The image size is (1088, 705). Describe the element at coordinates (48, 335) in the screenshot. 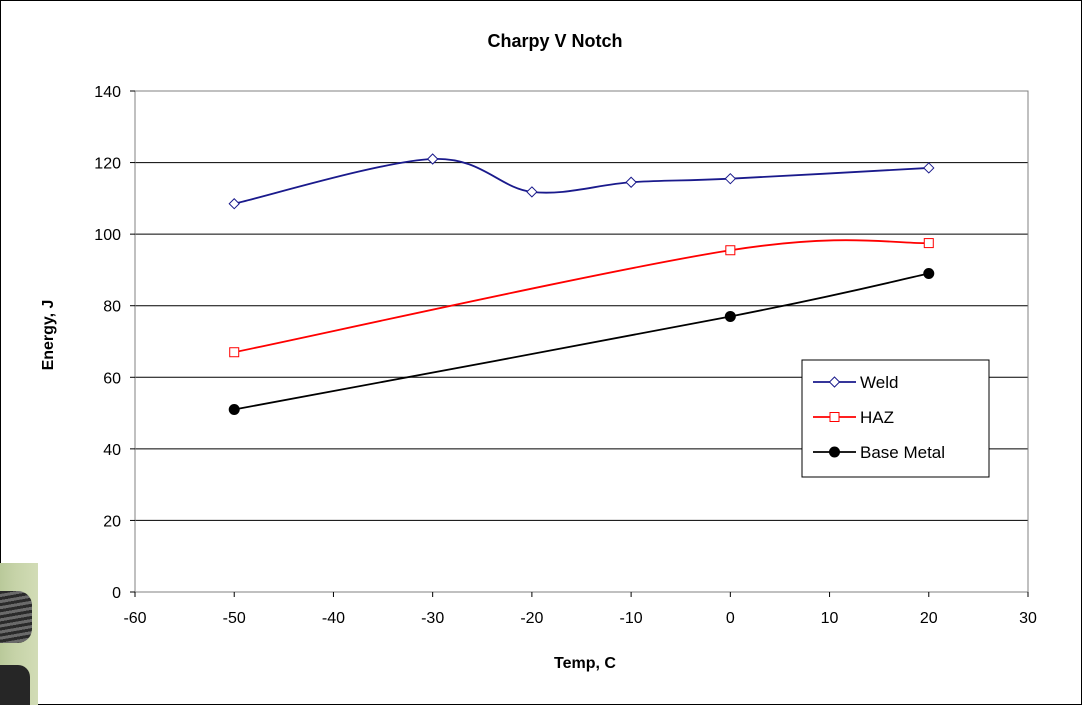

I see `y-axis-label: Energy, J` at that location.